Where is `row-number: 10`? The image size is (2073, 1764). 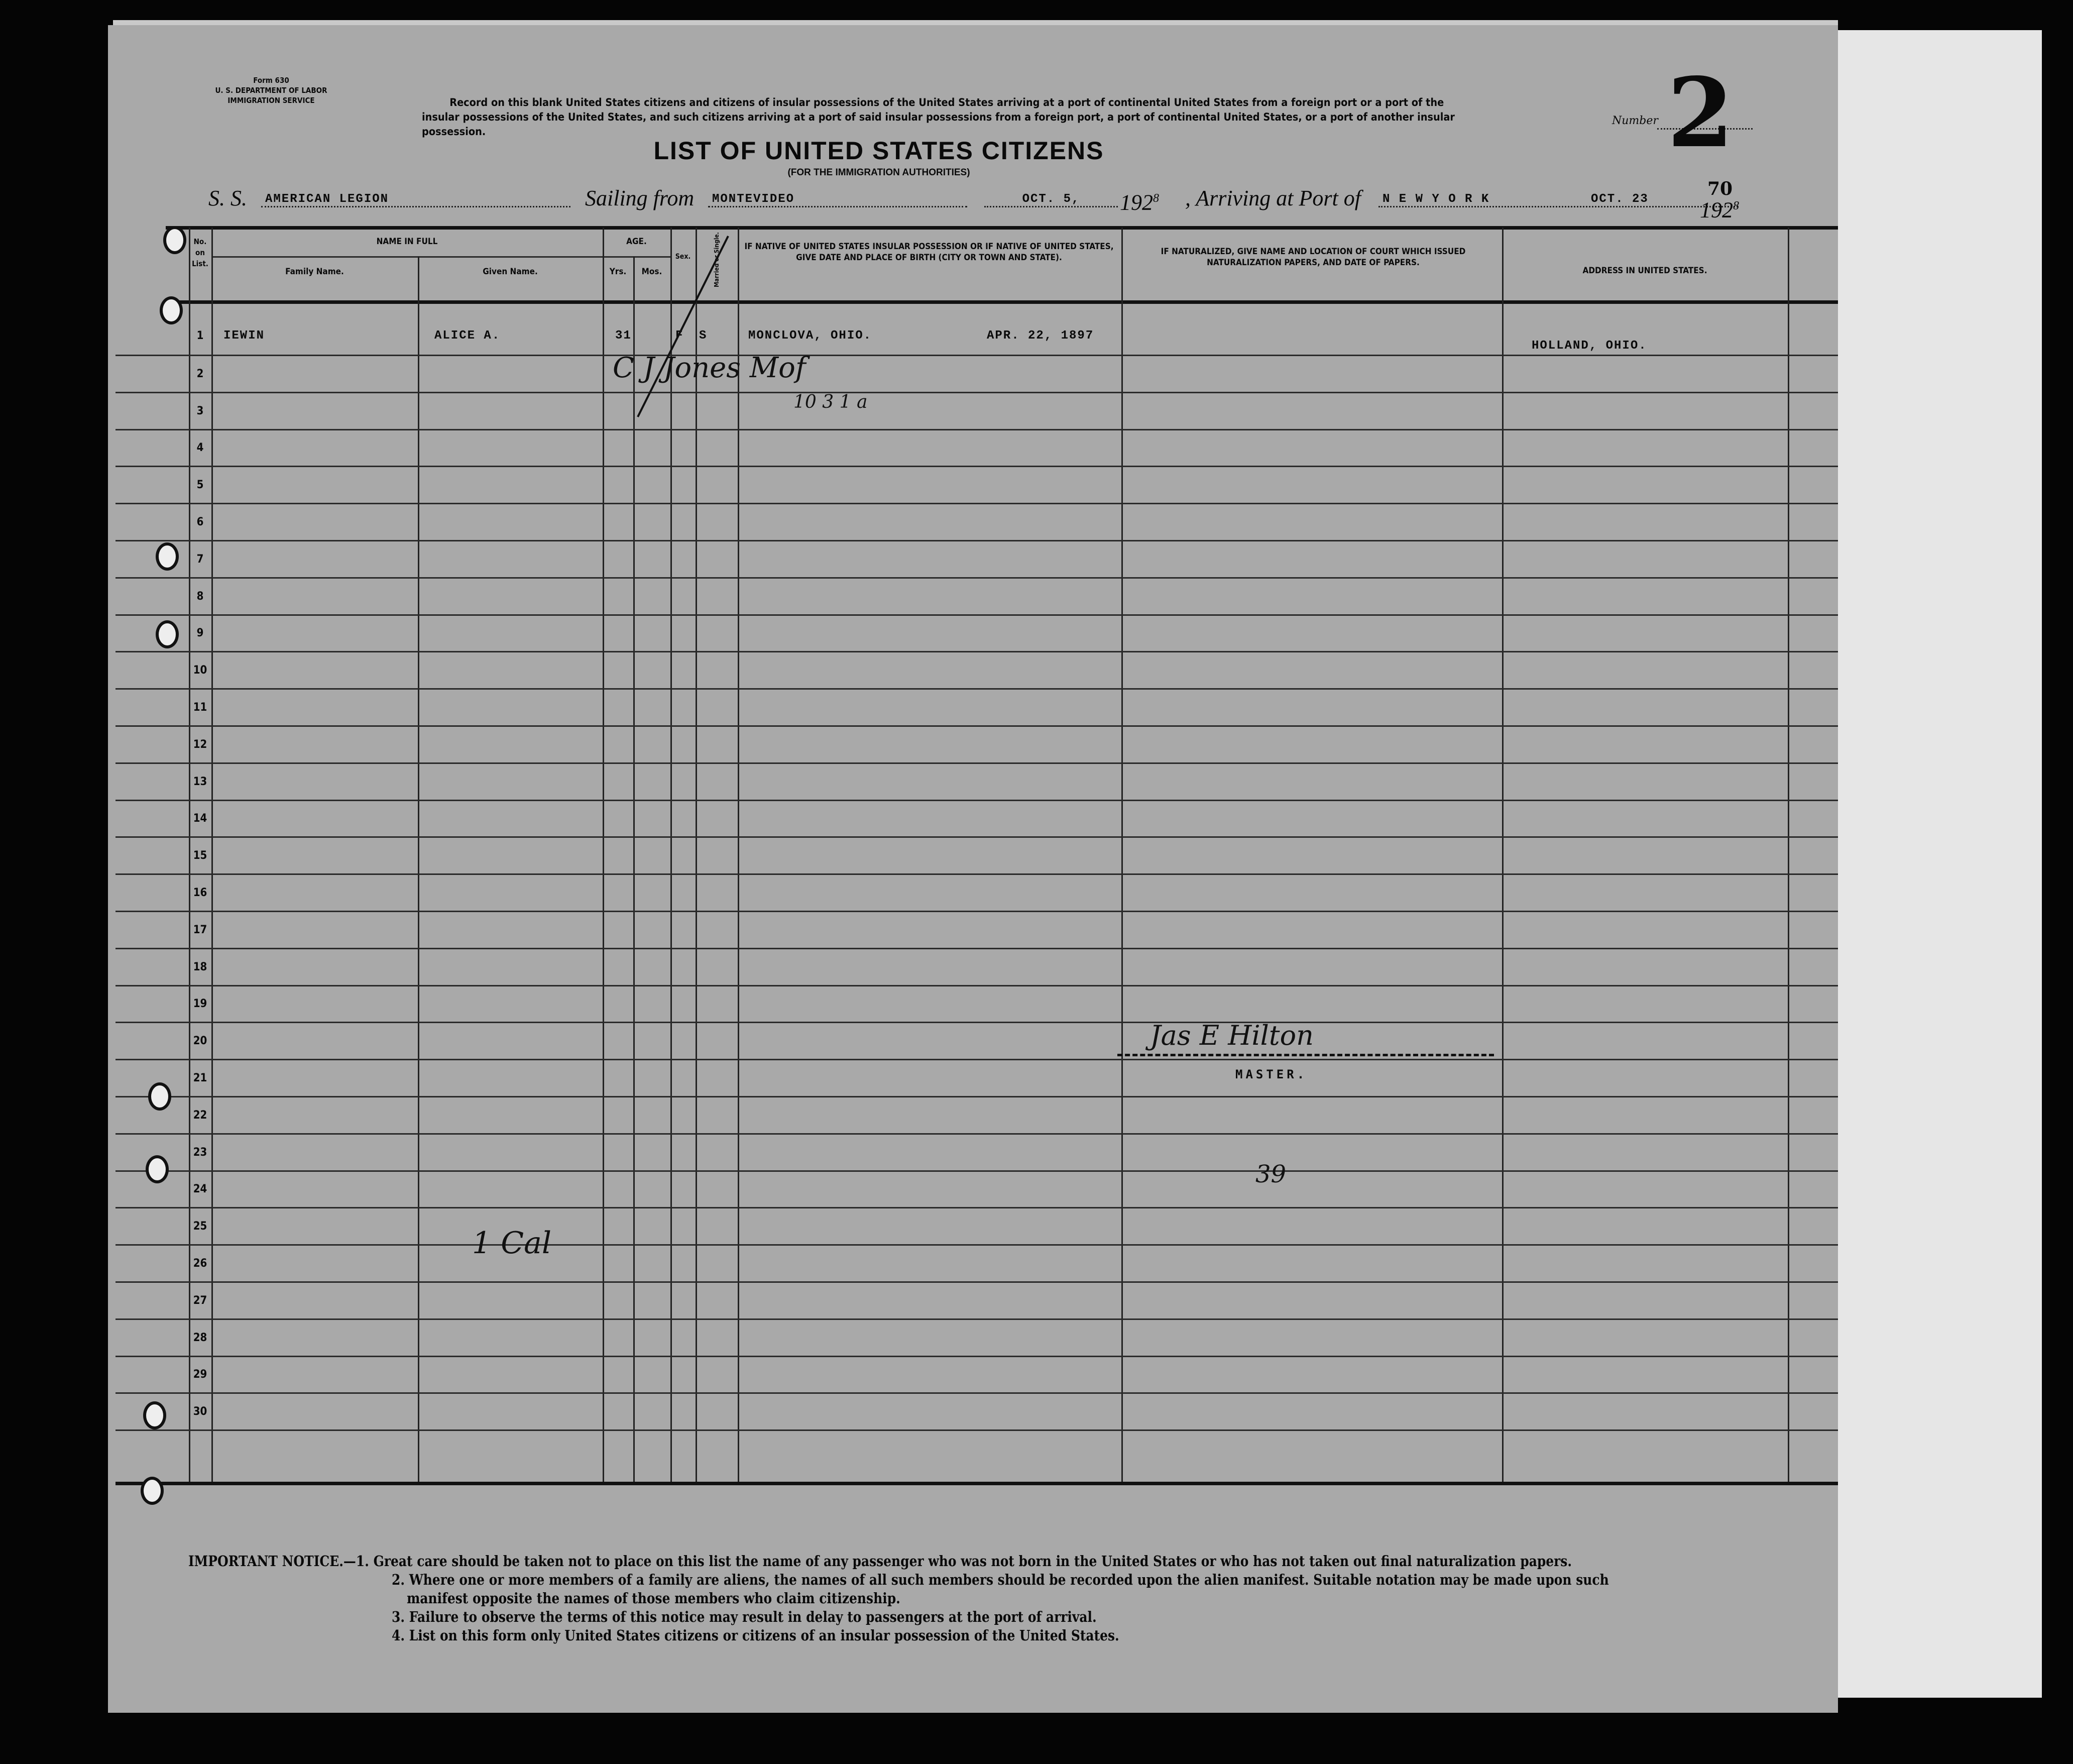 row-number: 10 is located at coordinates (200, 670).